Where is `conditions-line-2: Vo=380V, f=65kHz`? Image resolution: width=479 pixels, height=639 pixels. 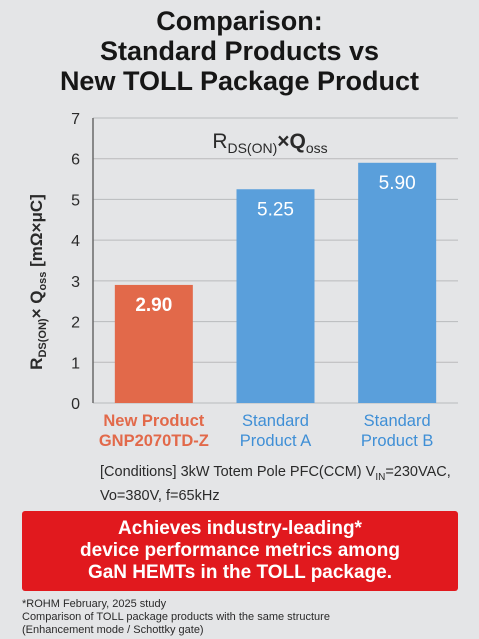
conditions-line-2: Vo=380V, f=65kHz is located at coordinates (160, 495).